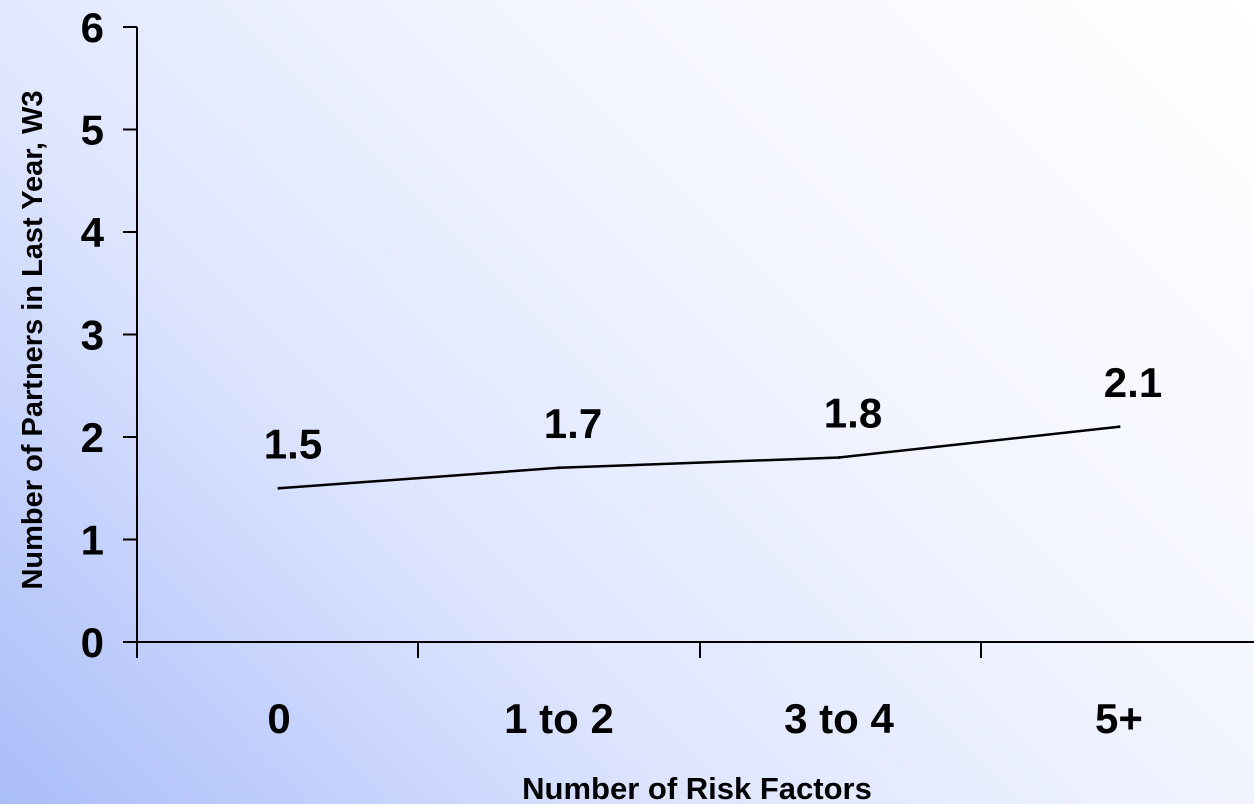 The height and width of the screenshot is (804, 1254). Describe the element at coordinates (33, 339) in the screenshot. I see `y-axis-title: Number of Partners in Last Year, W3` at that location.